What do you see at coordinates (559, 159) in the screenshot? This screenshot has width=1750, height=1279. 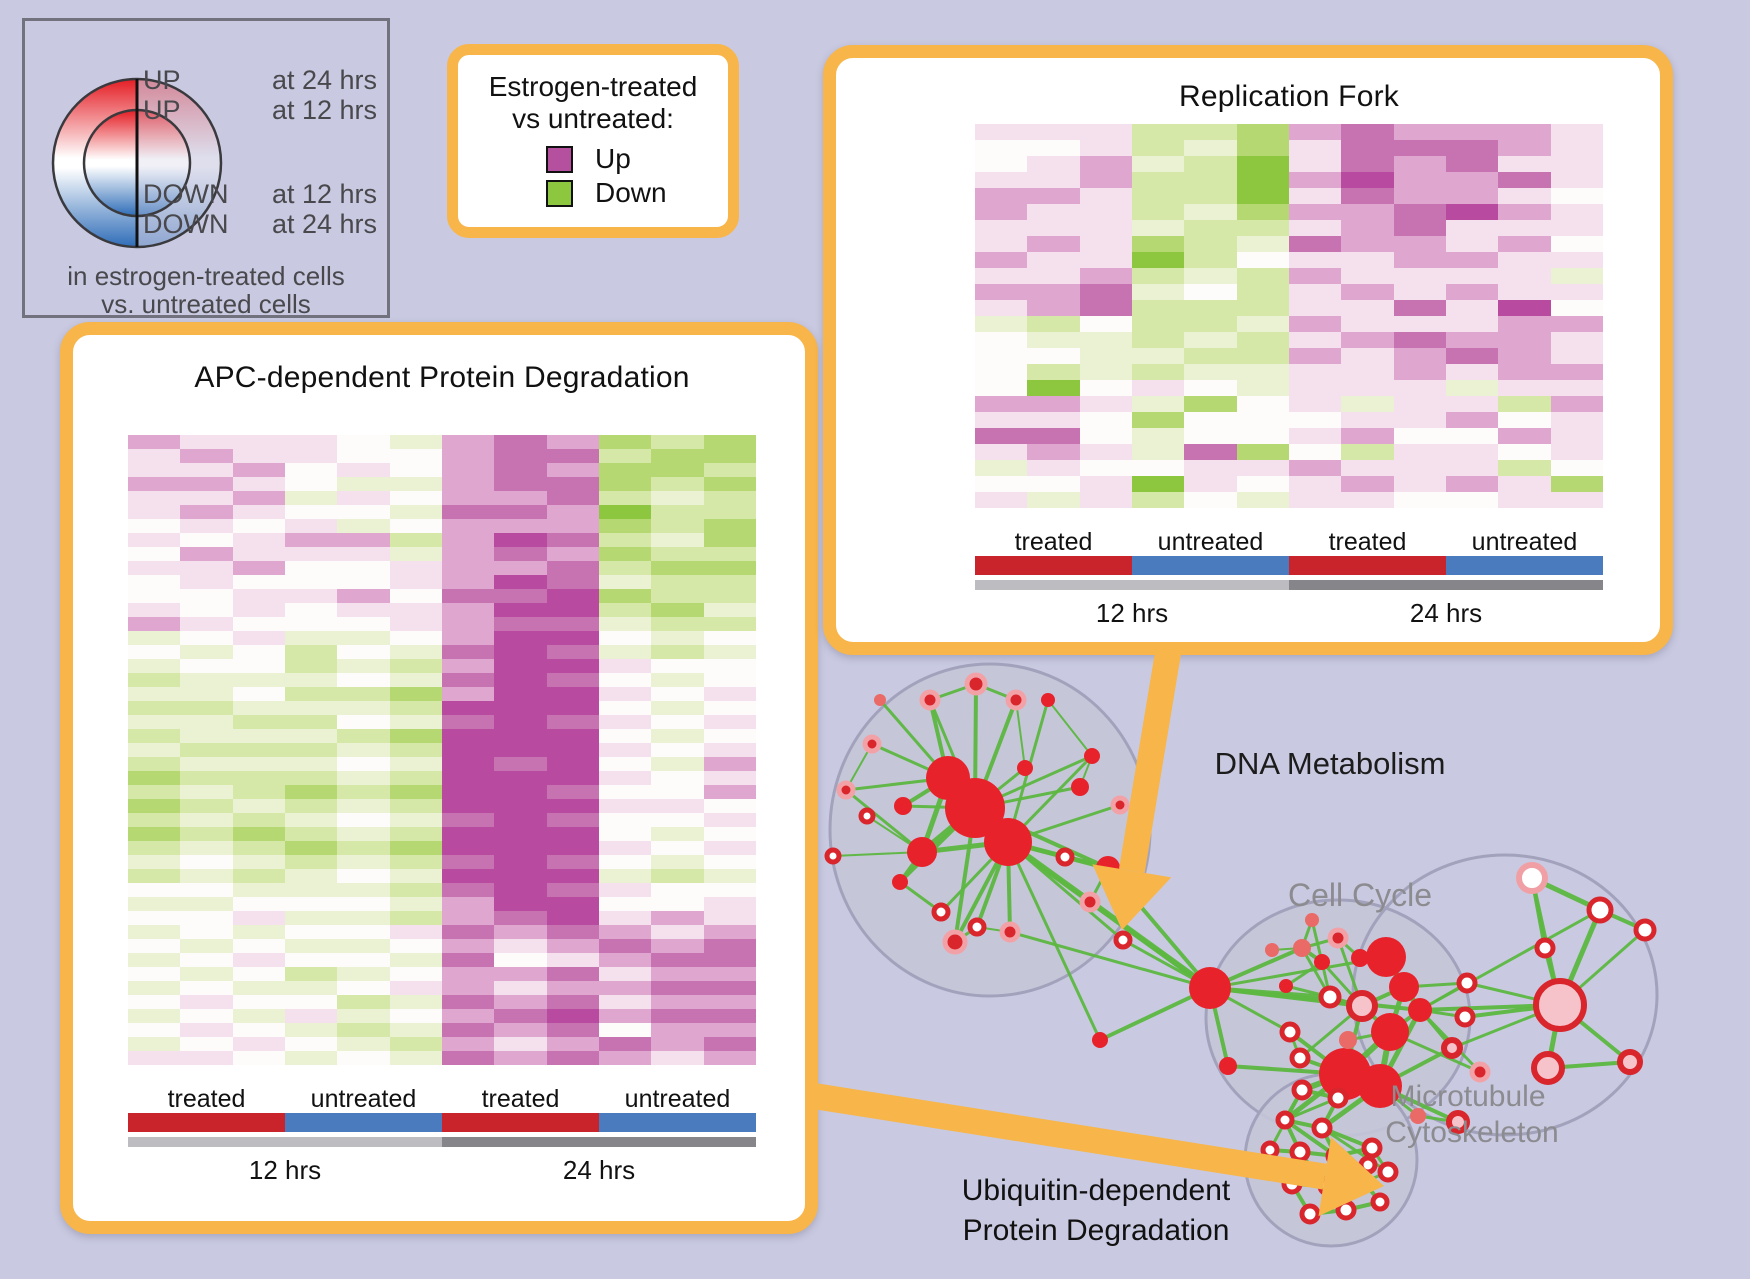 I see `up-color-swatch` at bounding box center [559, 159].